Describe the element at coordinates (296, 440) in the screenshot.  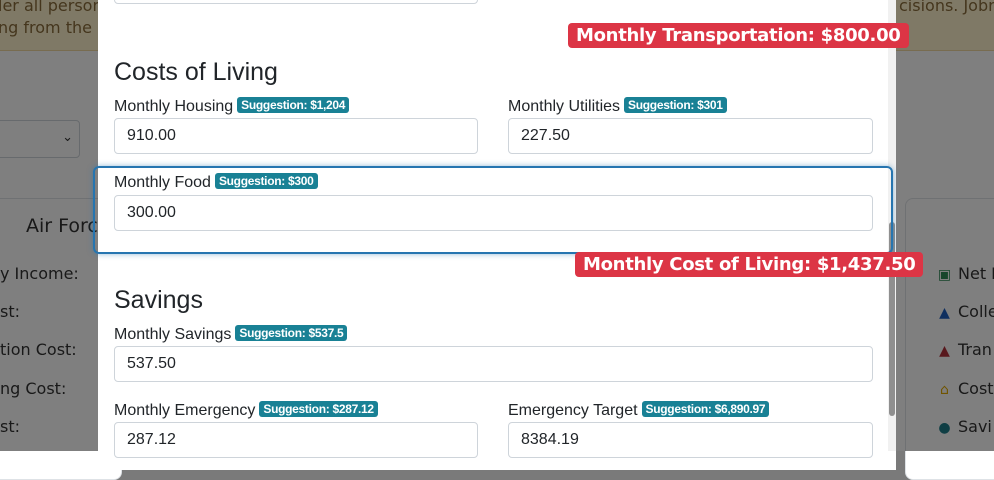
I see `emergency-input` at that location.